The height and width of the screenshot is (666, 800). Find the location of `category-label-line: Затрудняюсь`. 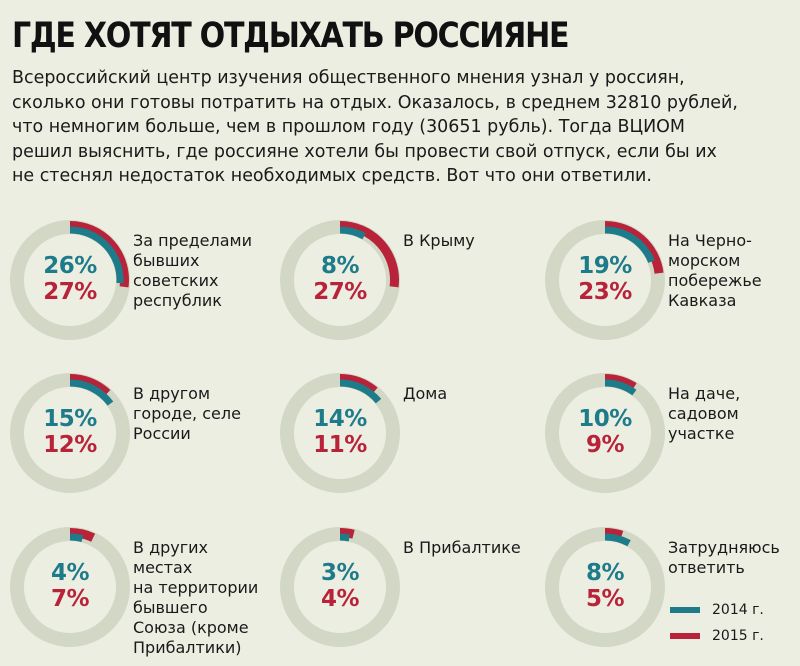

category-label-line: Затрудняюсь is located at coordinates (724, 547).